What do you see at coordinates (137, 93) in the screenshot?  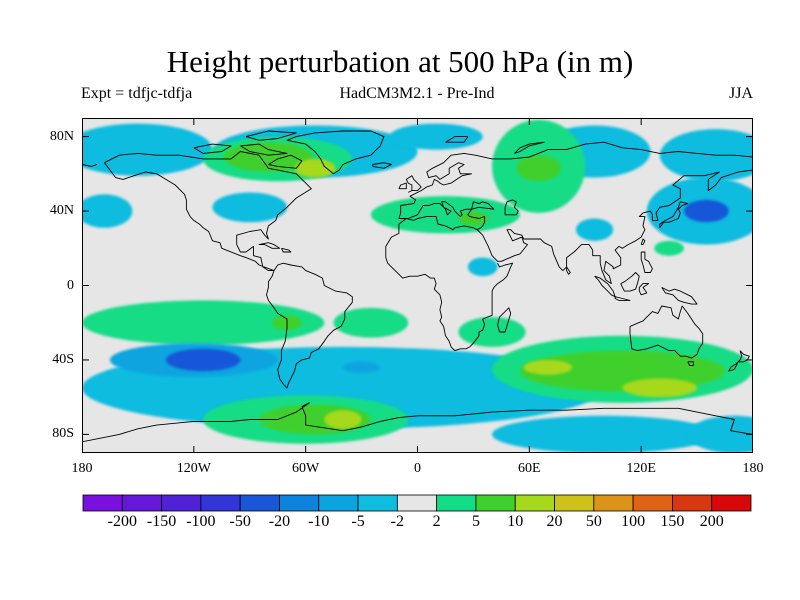 I see `experiment-label: Expt = tdfjc-tdfja` at bounding box center [137, 93].